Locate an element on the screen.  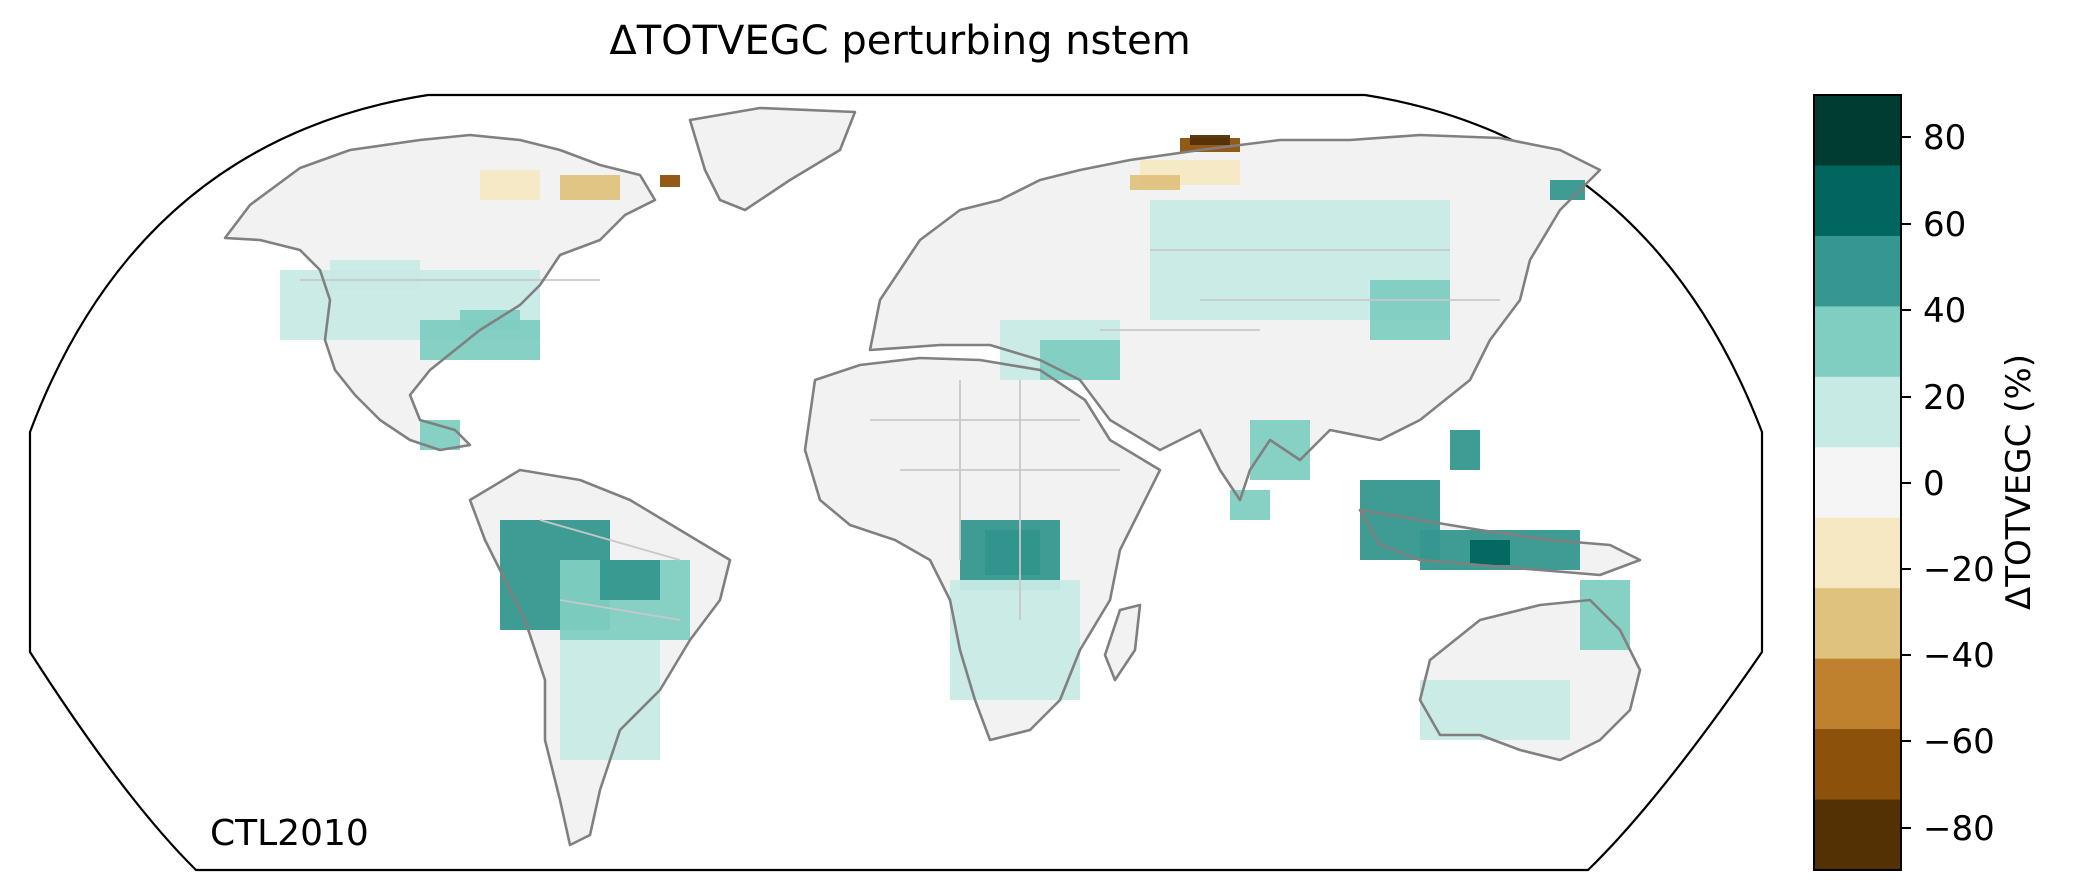
coastline-africa is located at coordinates (982, 549).